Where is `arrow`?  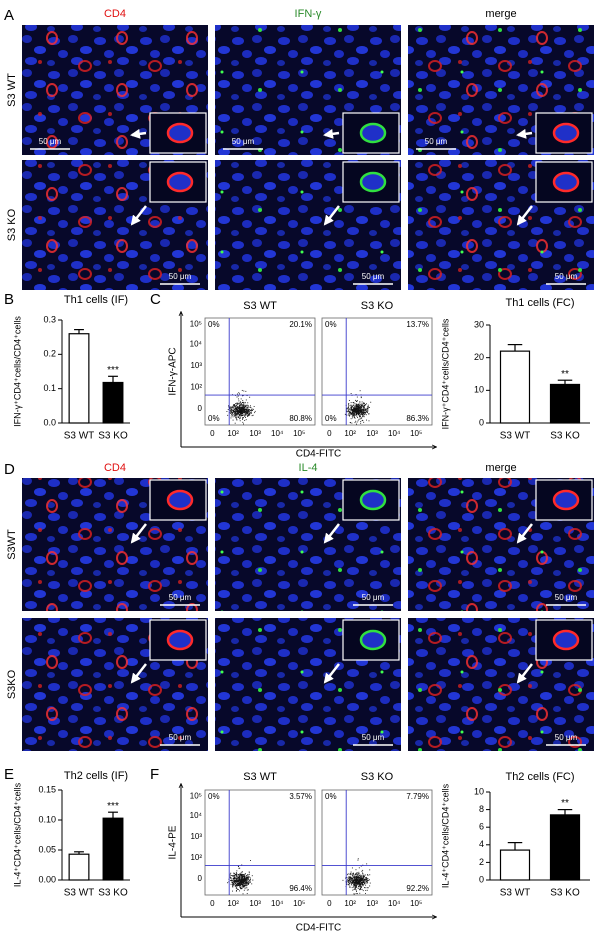
arrow is located at coordinates (524, 215).